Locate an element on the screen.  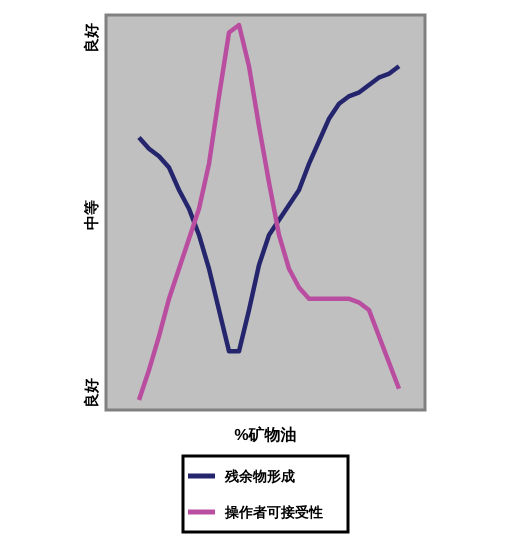
legend-label: 残余物形成 is located at coordinates (259, 476).